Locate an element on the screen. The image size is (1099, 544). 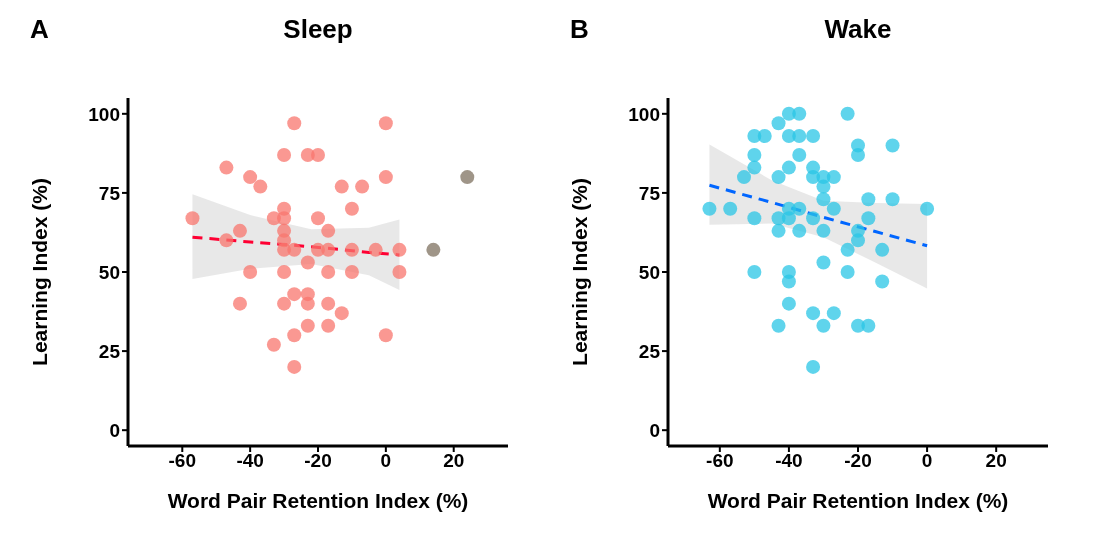
line-series is located at coordinates (818, 215).